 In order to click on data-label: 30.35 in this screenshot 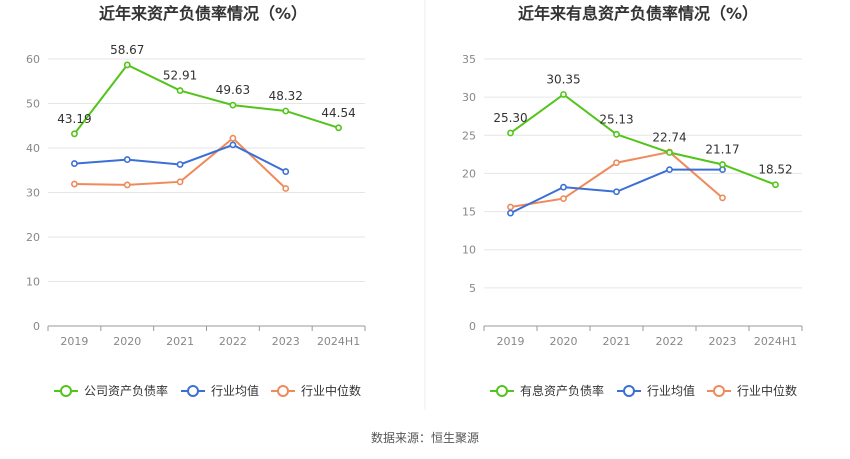, I will do `click(563, 79)`.